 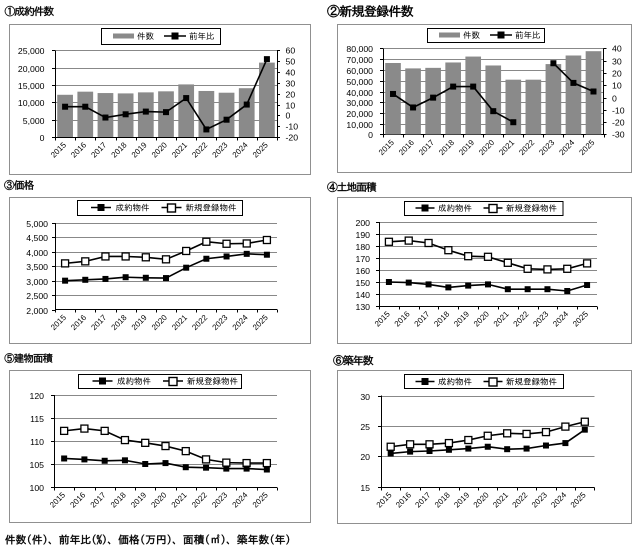 What do you see at coordinates (359, 60) in the screenshot?
I see `svg-text: 70,000` at bounding box center [359, 60].